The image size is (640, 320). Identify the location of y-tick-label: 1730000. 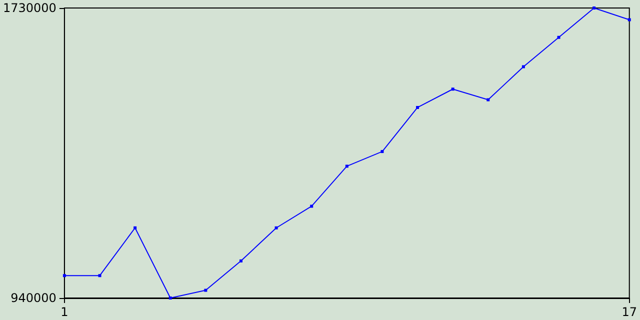
(29, 8).